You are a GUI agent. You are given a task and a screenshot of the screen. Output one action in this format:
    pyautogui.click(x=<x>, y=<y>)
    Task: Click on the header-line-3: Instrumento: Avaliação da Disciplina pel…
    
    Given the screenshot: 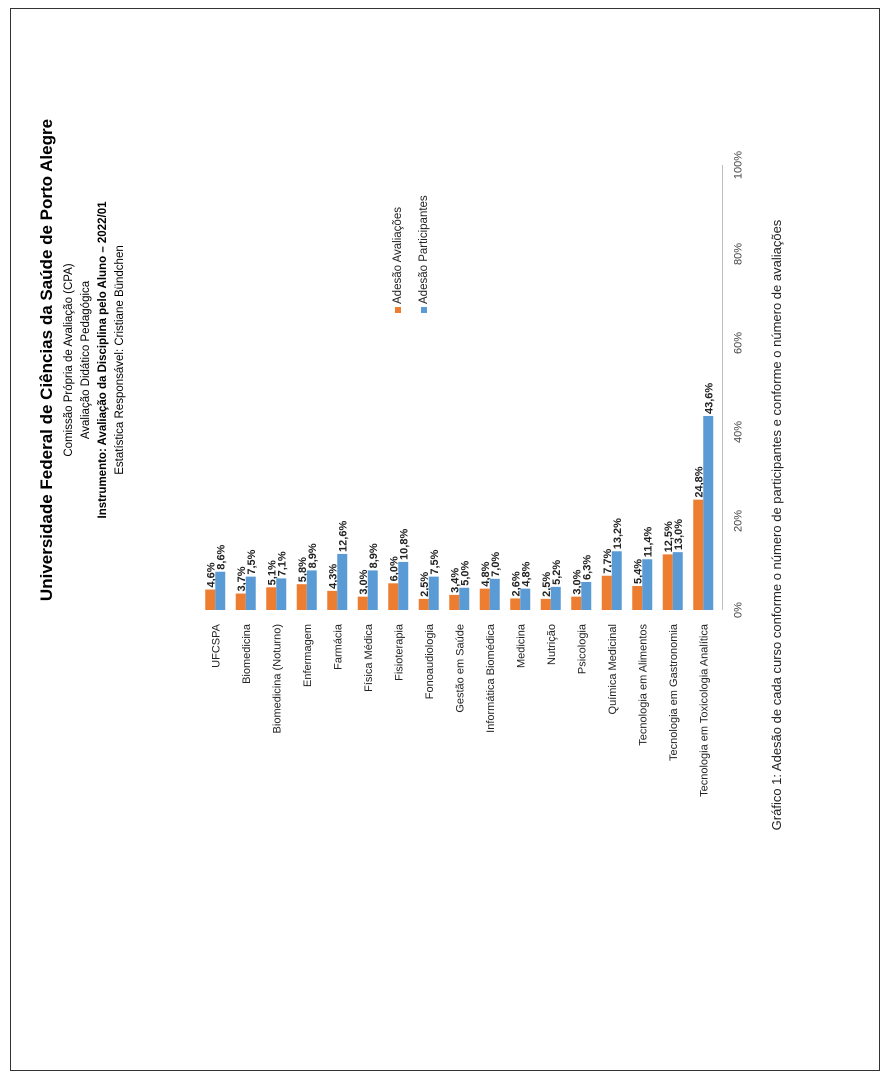 What is the action you would take?
    pyautogui.click(x=103, y=360)
    